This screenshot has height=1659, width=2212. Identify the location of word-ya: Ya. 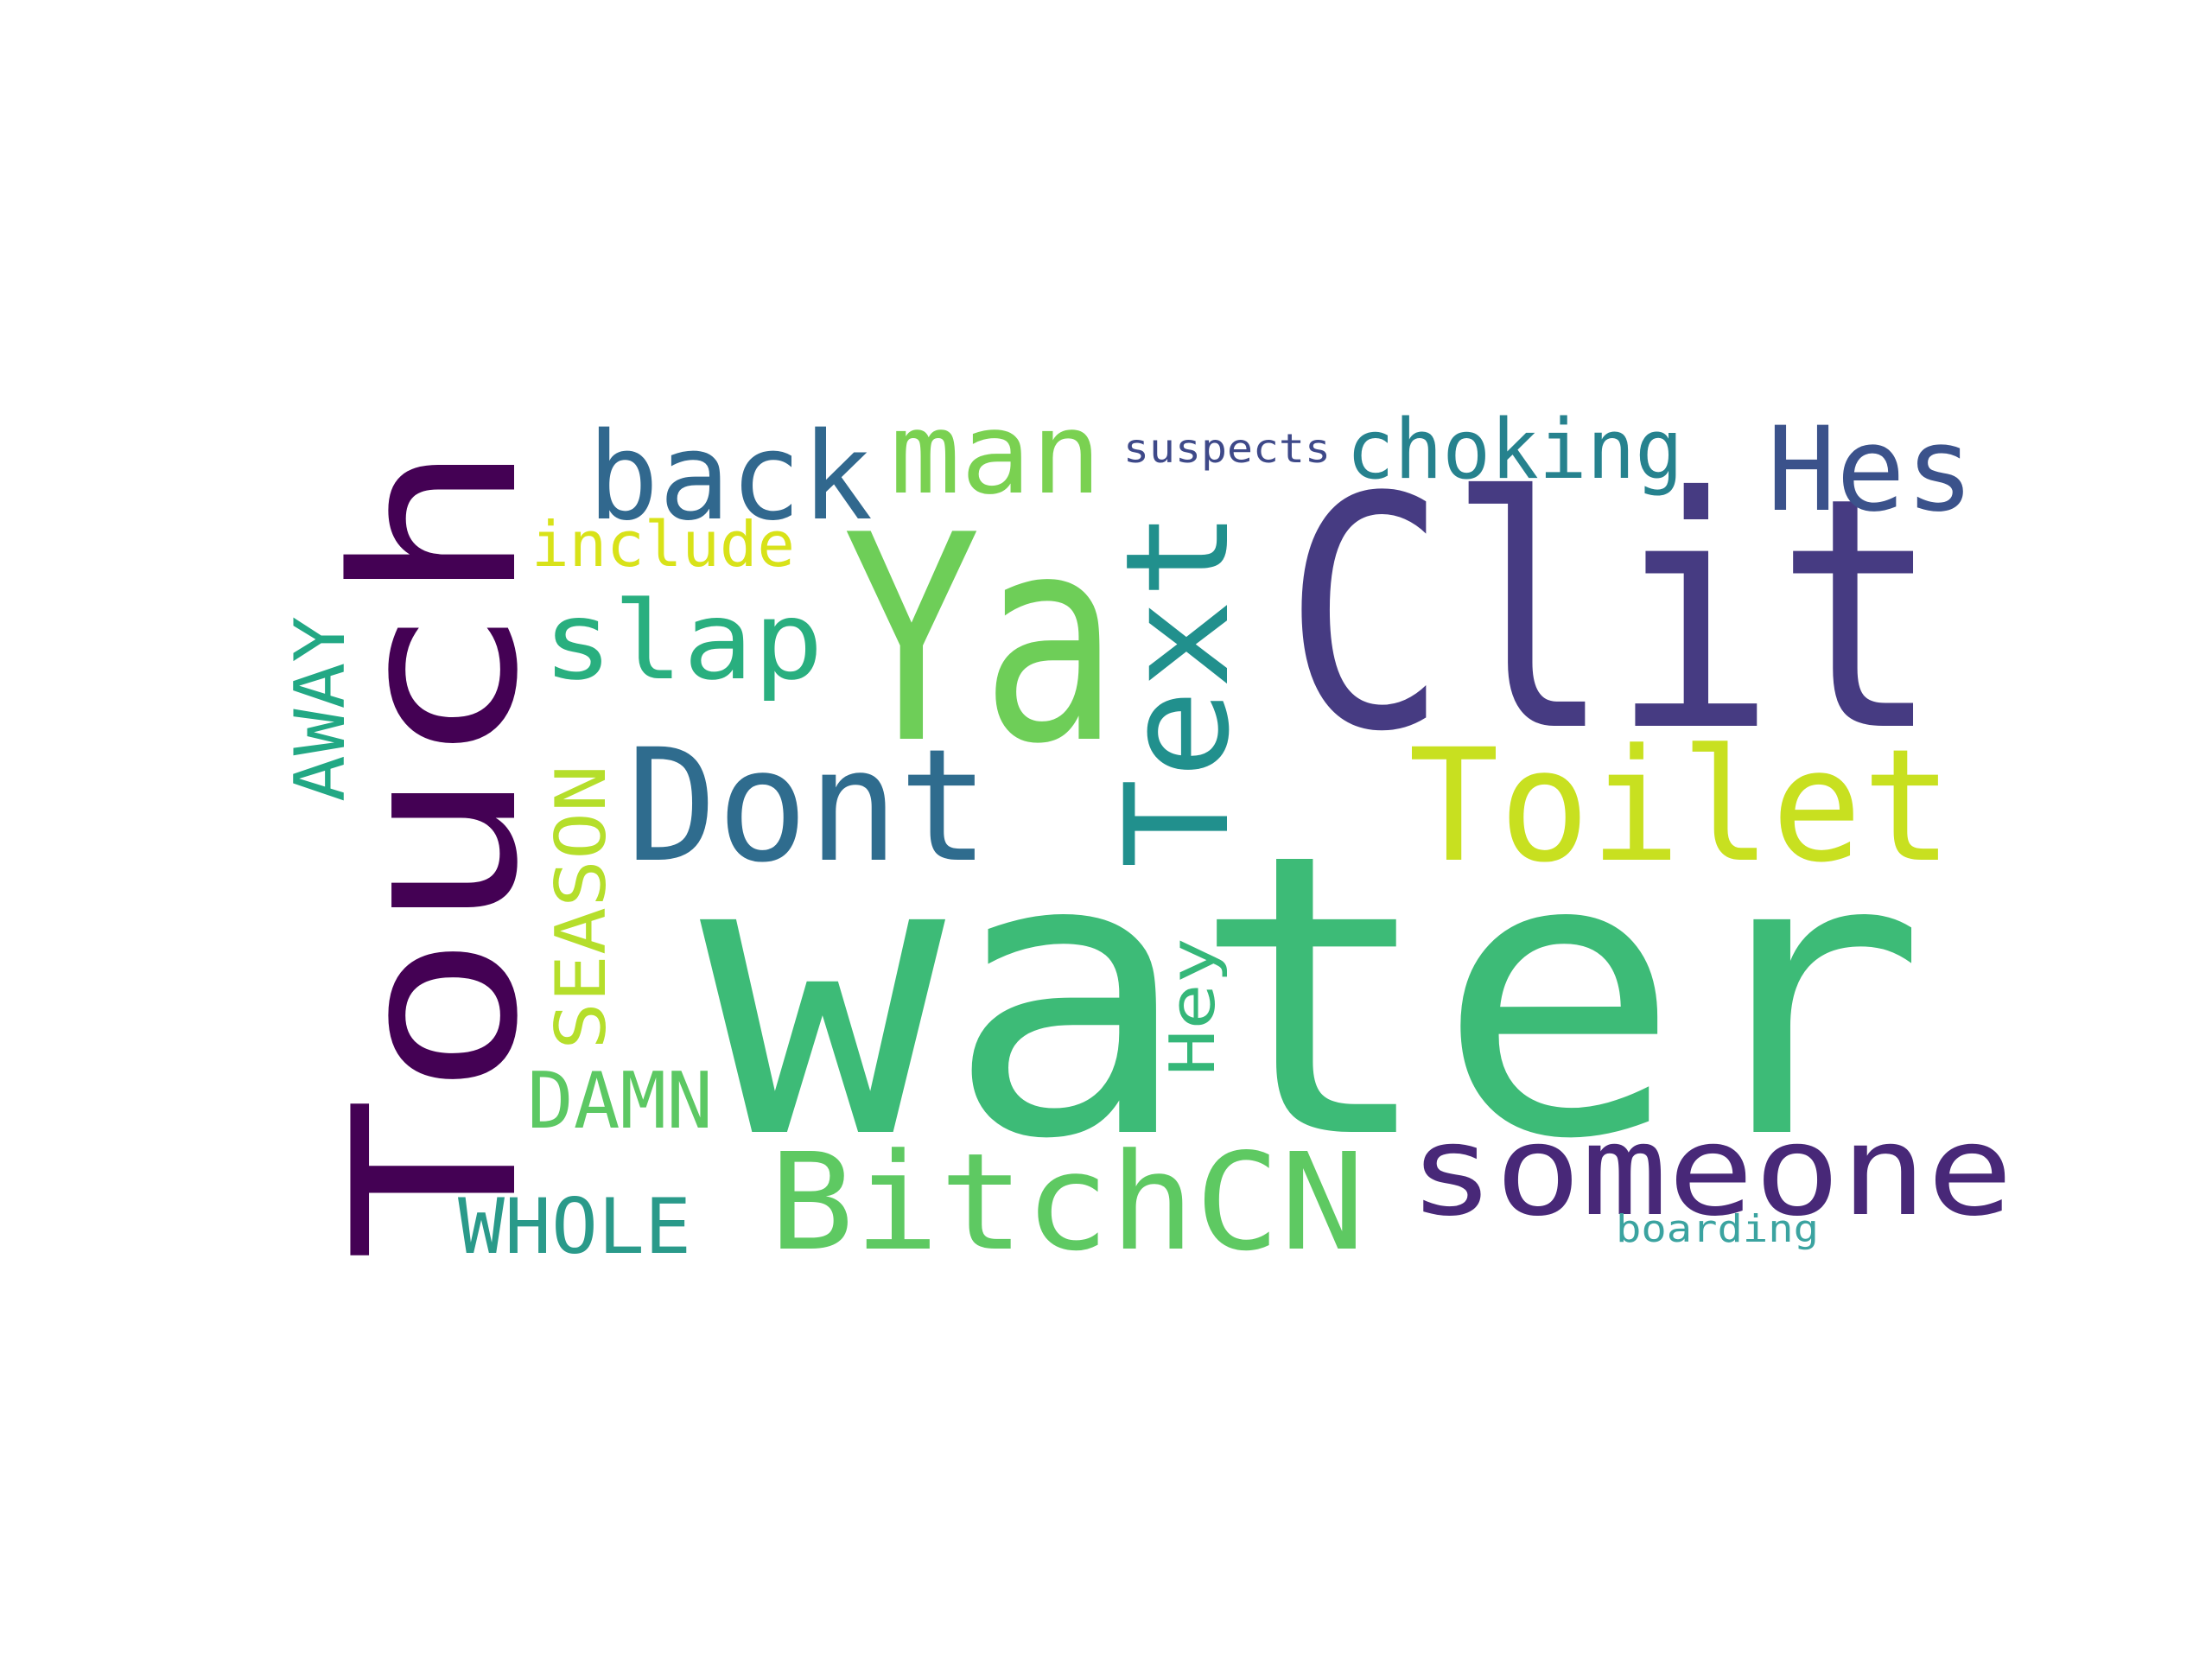
(980, 640).